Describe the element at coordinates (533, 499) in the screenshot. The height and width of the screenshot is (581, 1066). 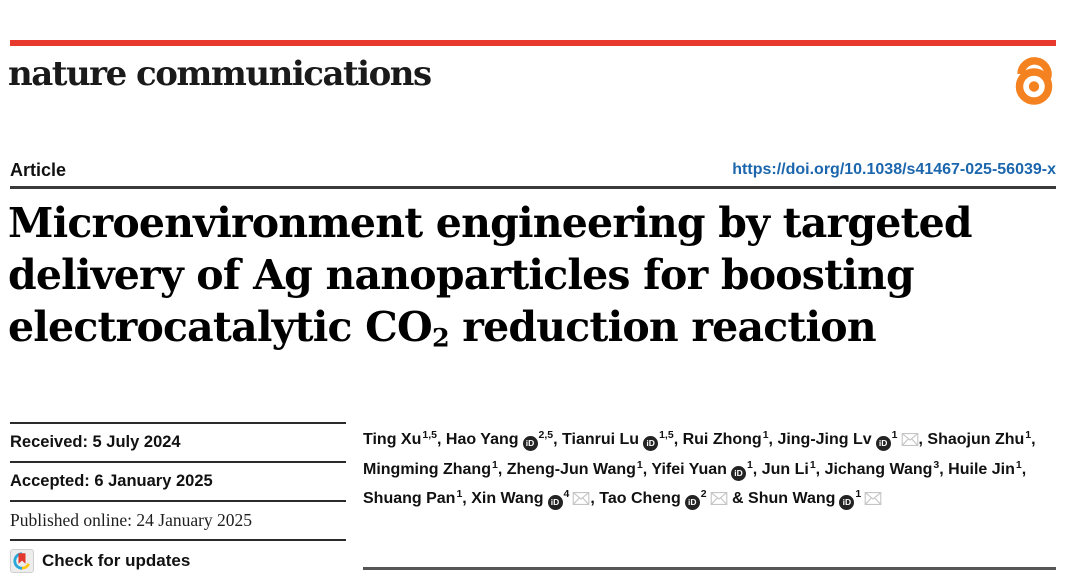
I see `author: Xin Wang iD4,` at that location.